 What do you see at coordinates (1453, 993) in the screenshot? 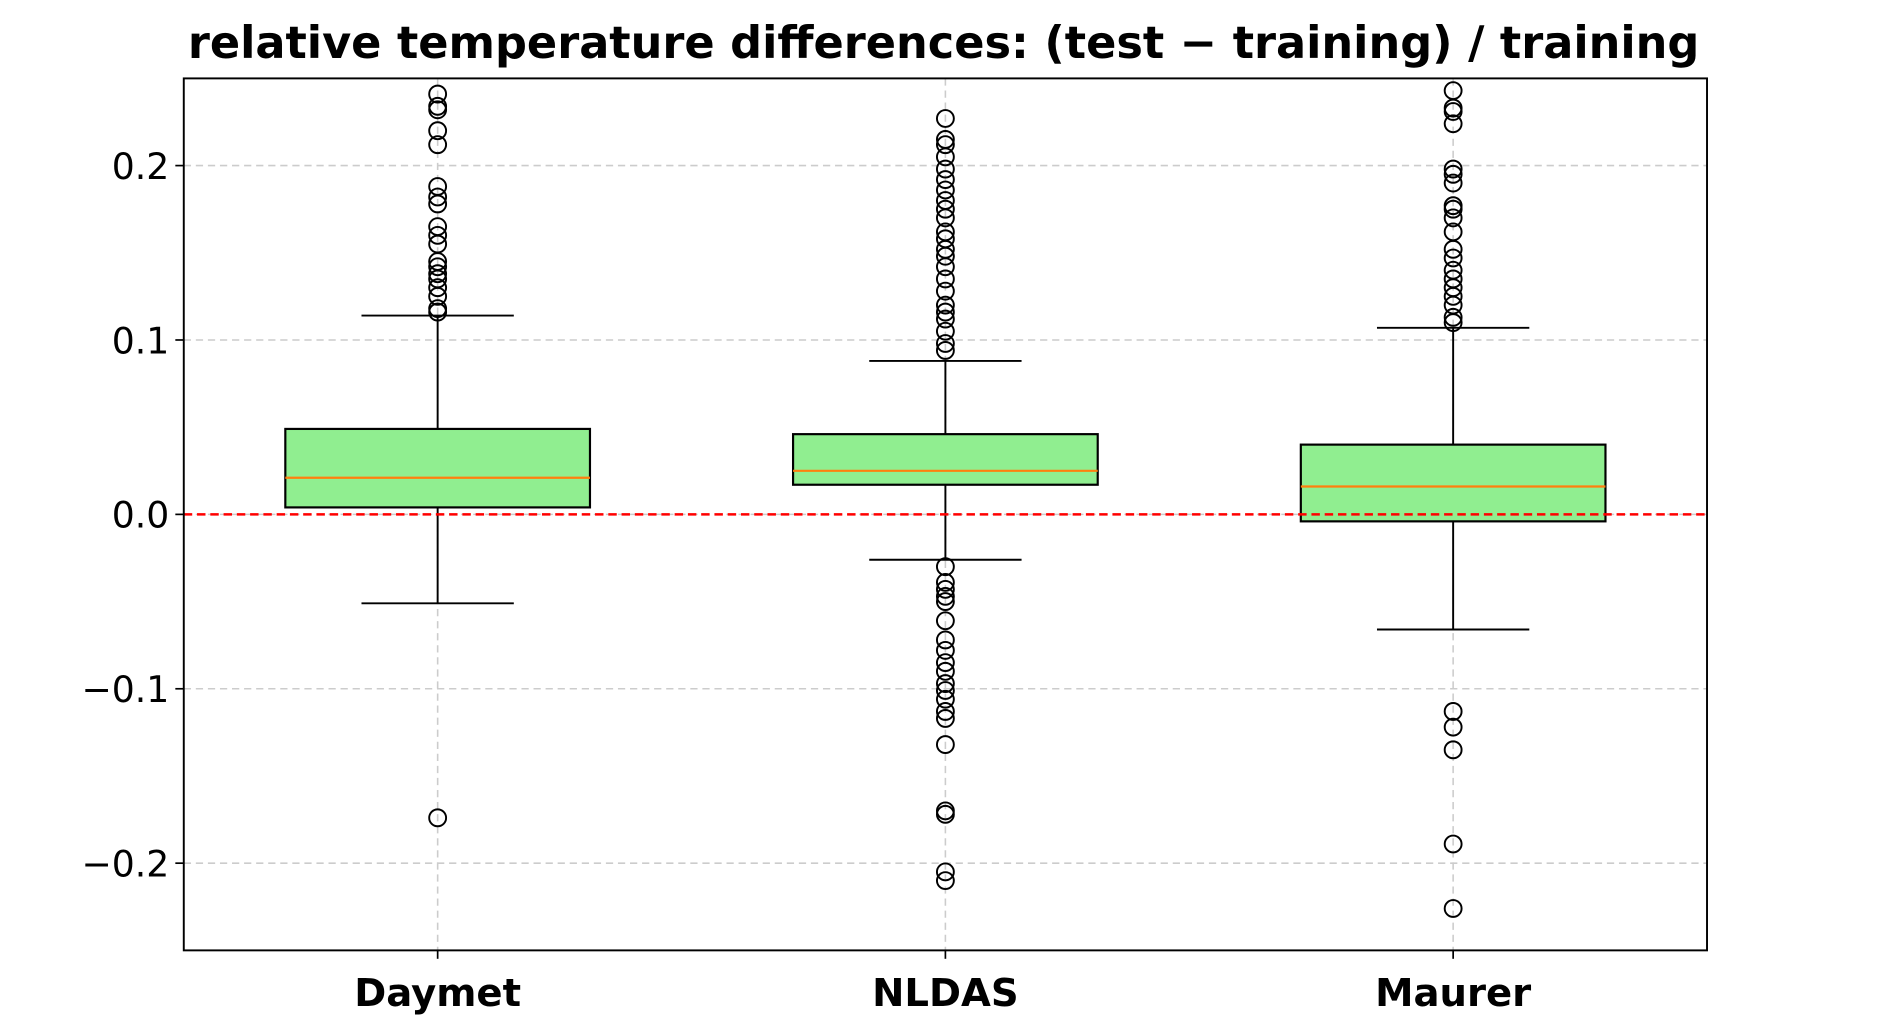
I see `x-tick-label: Maurer` at bounding box center [1453, 993].